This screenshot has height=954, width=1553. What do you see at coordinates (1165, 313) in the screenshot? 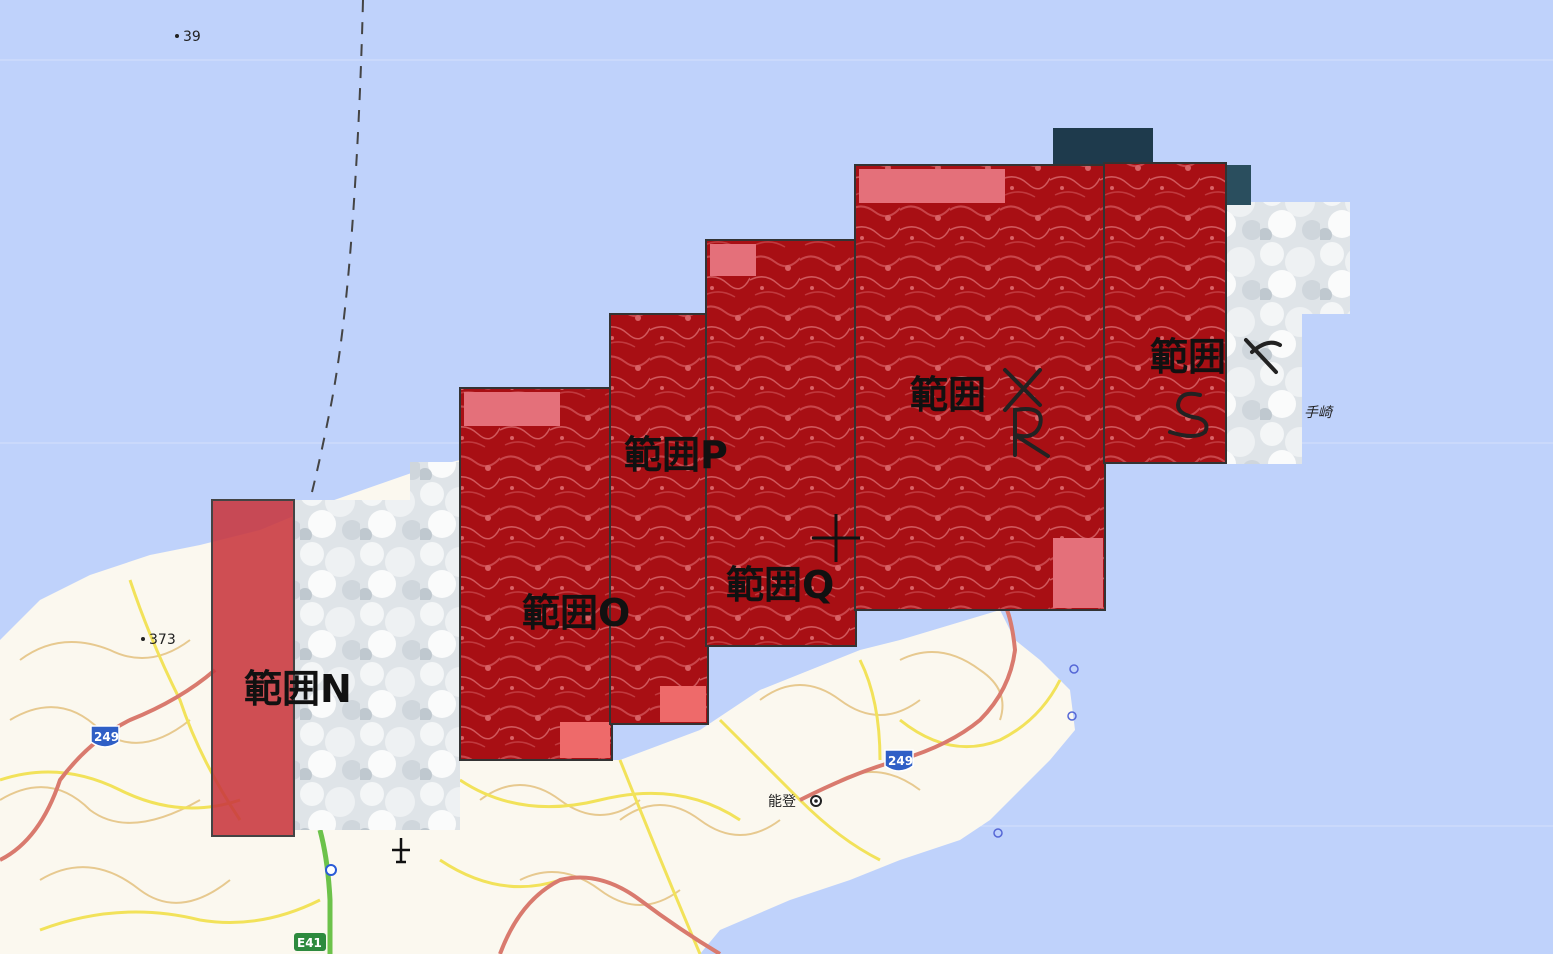
I see `range-S-overlay` at bounding box center [1165, 313].